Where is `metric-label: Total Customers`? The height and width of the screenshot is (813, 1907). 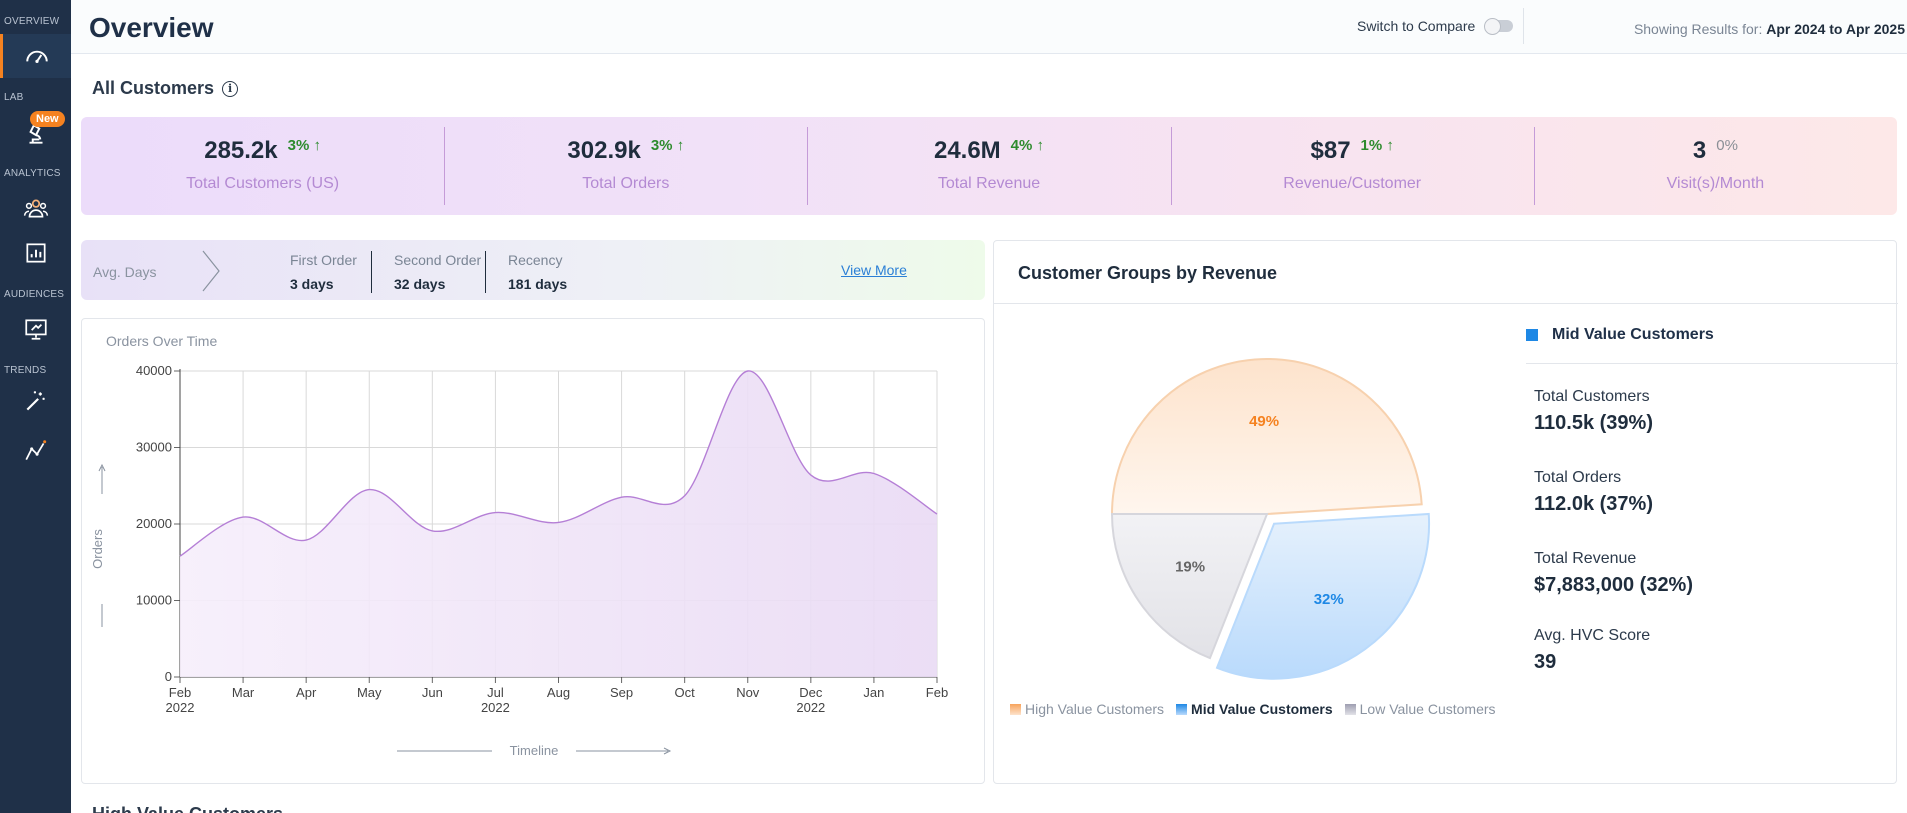
metric-label: Total Customers is located at coordinates (1592, 396).